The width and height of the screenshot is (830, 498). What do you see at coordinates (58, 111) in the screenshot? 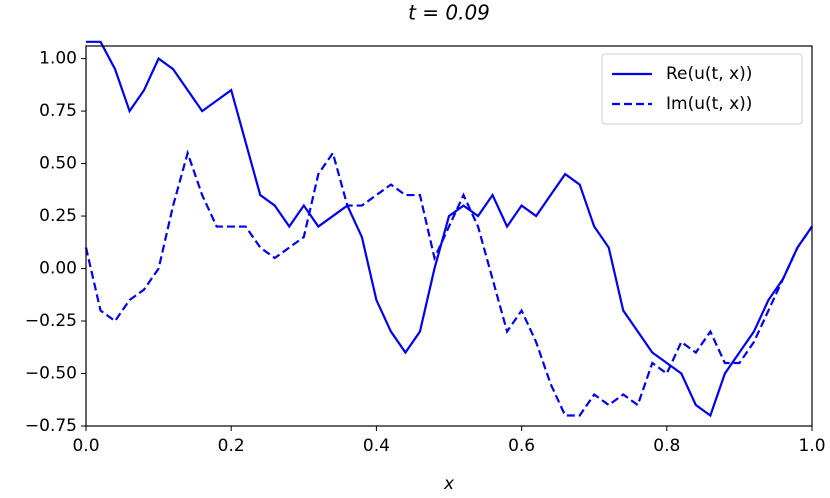
I see `y-tick-label: 0.75` at bounding box center [58, 111].